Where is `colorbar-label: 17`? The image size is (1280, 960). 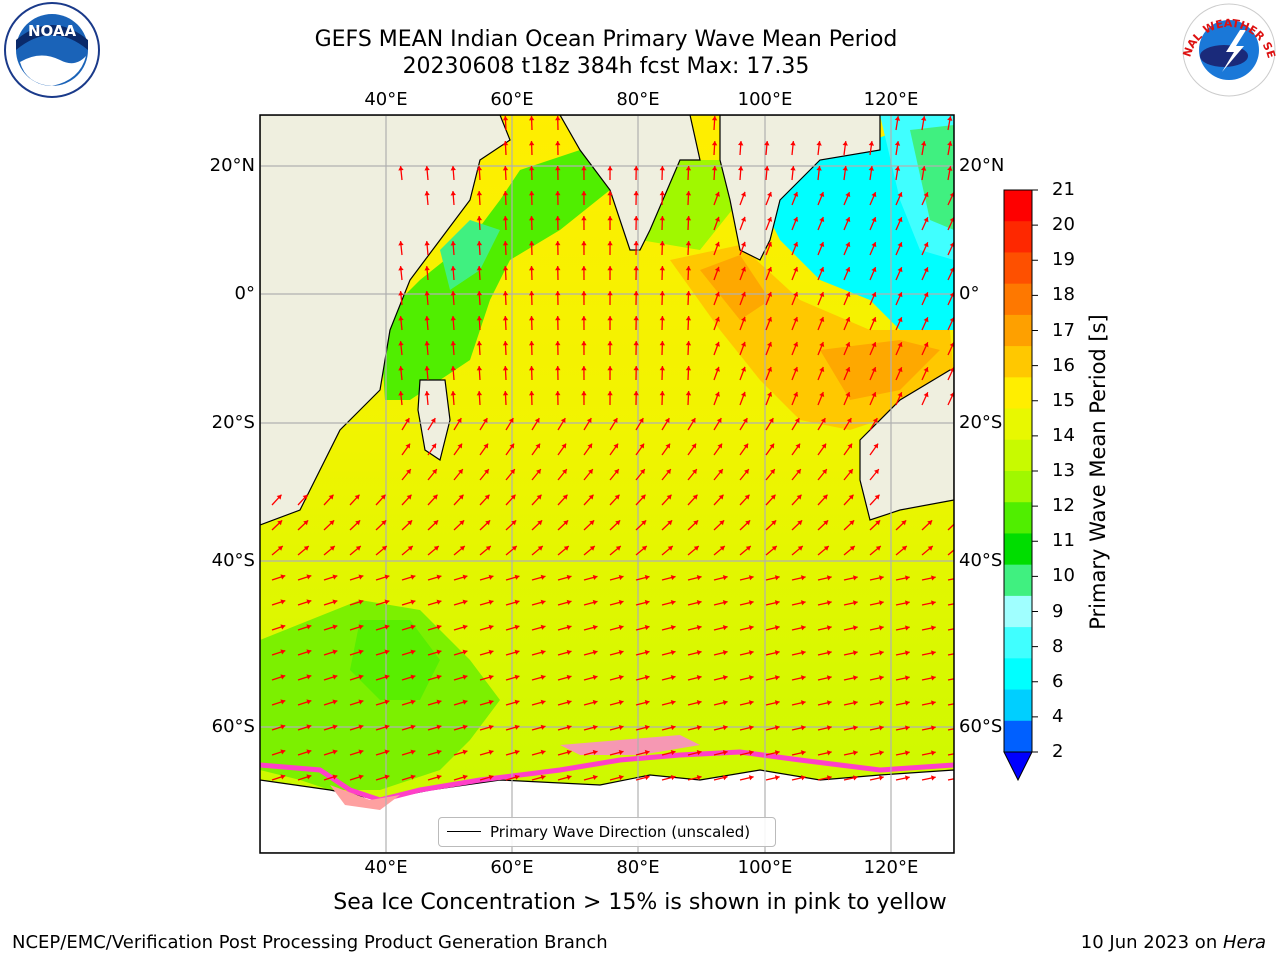 colorbar-label: 17 is located at coordinates (1063, 330).